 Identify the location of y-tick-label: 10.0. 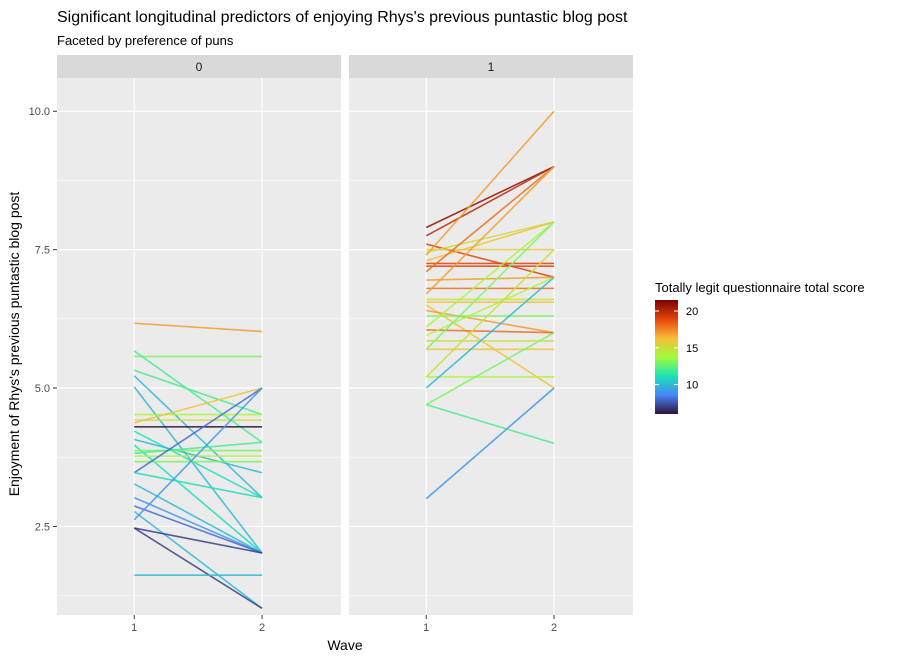
(39, 112).